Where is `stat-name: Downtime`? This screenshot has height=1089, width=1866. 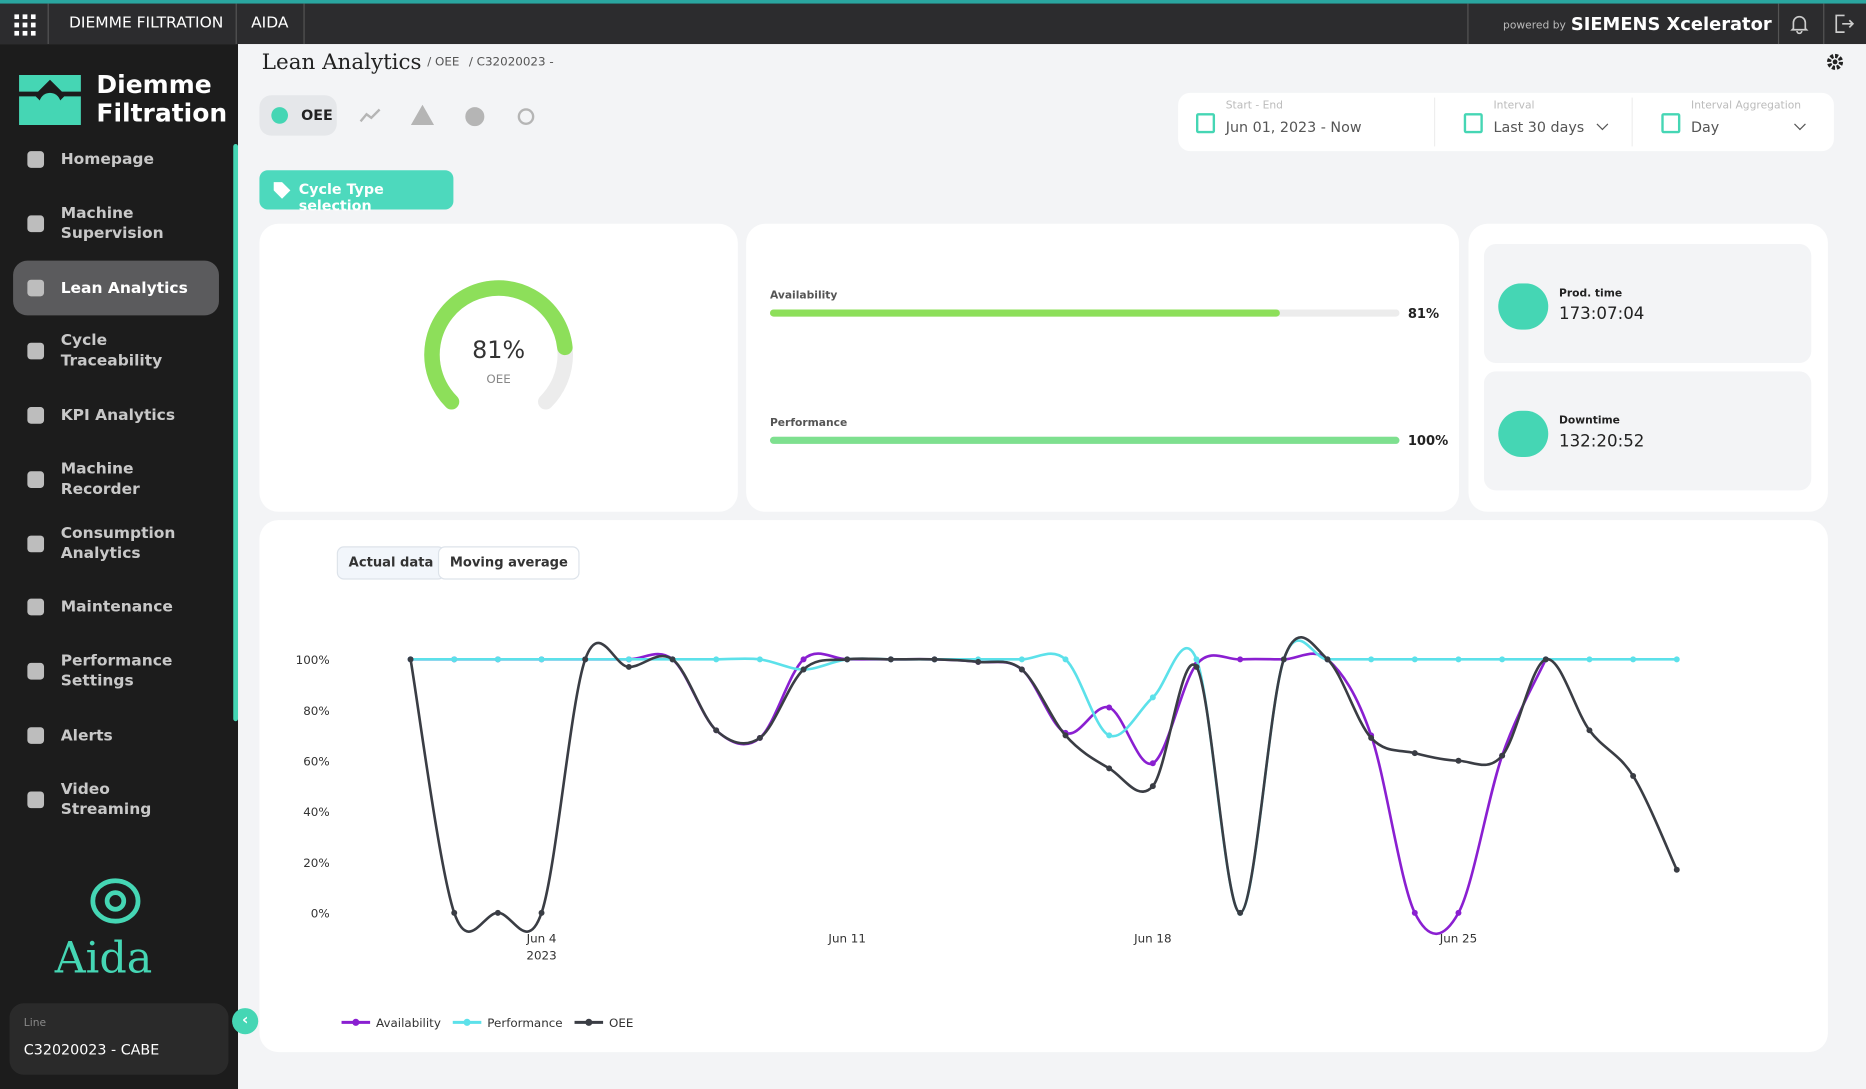 stat-name: Downtime is located at coordinates (1589, 421).